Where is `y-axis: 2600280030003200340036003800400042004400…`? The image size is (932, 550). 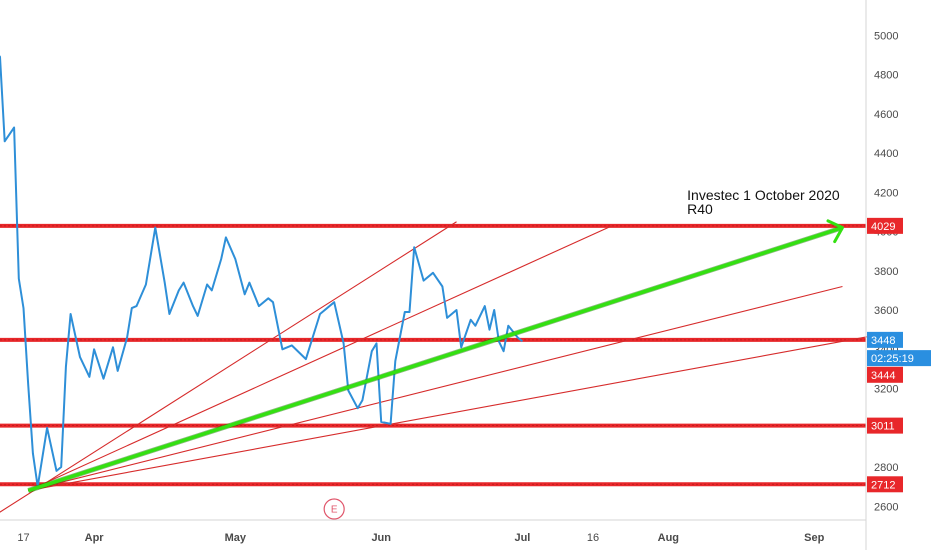 y-axis: 2600280030003200340036003800400042004400… is located at coordinates (886, 271).